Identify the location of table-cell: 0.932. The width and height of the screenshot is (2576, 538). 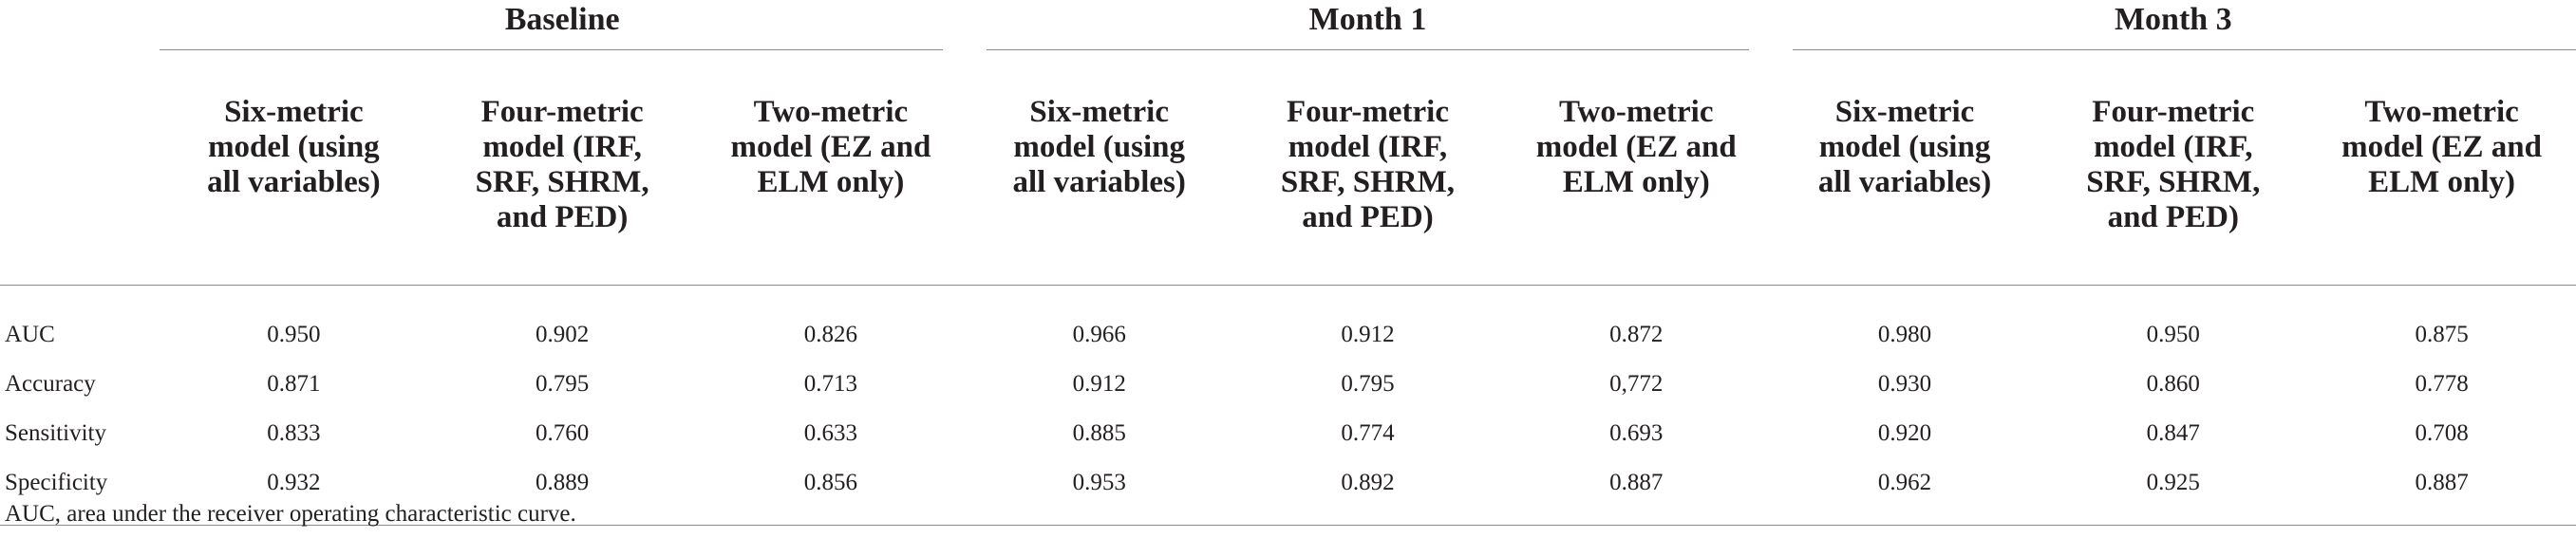
(294, 492).